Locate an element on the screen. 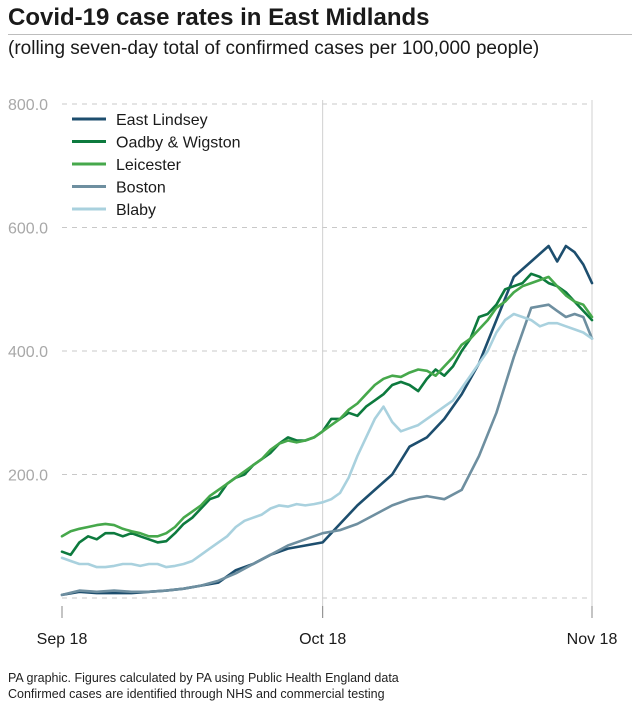 The height and width of the screenshot is (707, 640). legend-label-oadby-wigston: Oadby & Wigston is located at coordinates (178, 143).